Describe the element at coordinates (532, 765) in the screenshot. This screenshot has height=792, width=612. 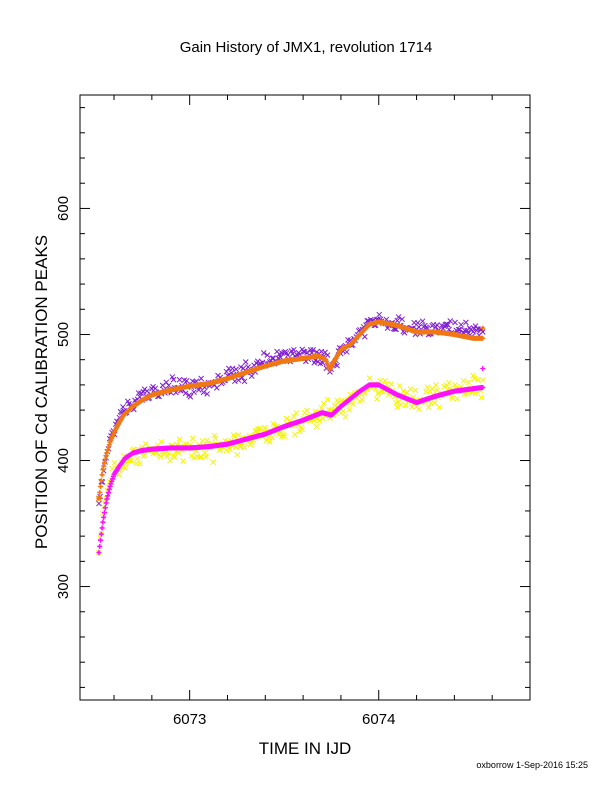
I see `footer-credit: oxborrow 1-Sep-2016 15:25` at that location.